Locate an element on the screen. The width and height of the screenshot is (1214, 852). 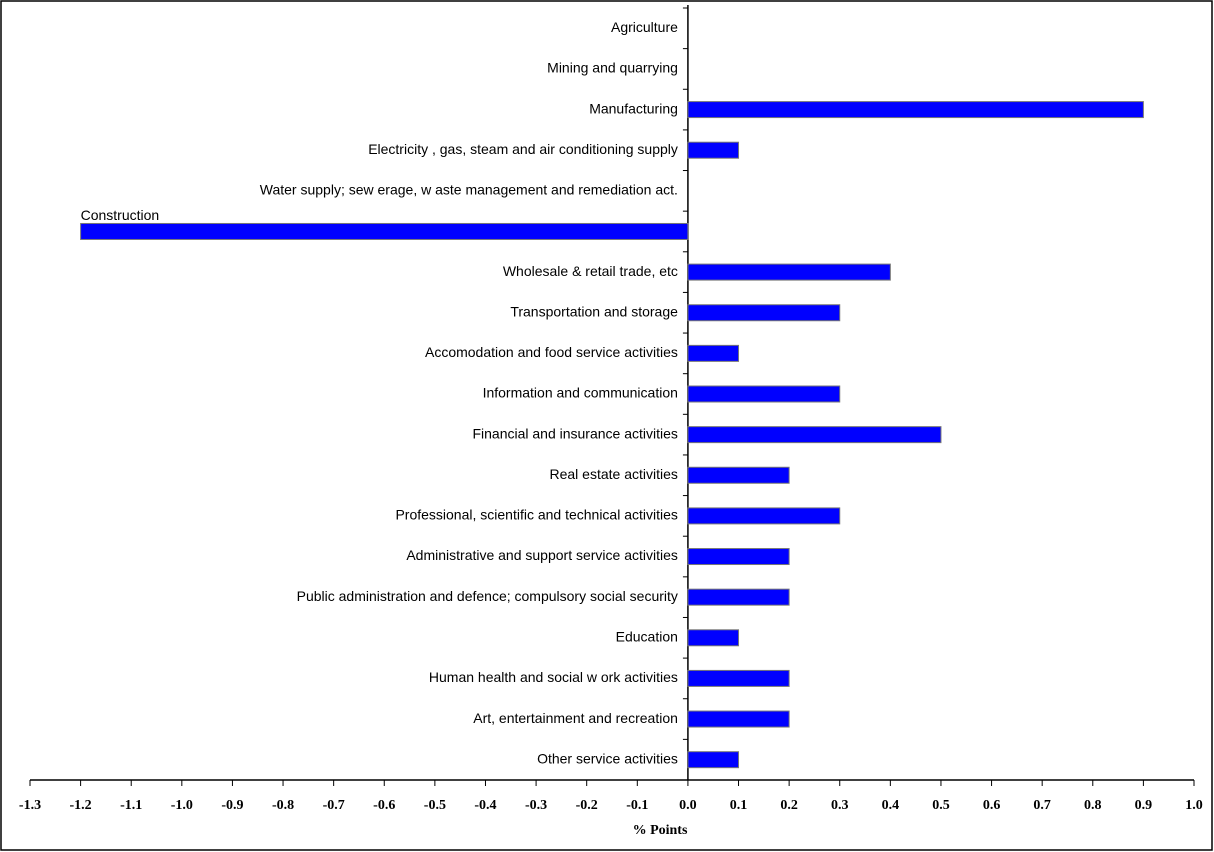
x-tick-label: -0.2 is located at coordinates (587, 805).